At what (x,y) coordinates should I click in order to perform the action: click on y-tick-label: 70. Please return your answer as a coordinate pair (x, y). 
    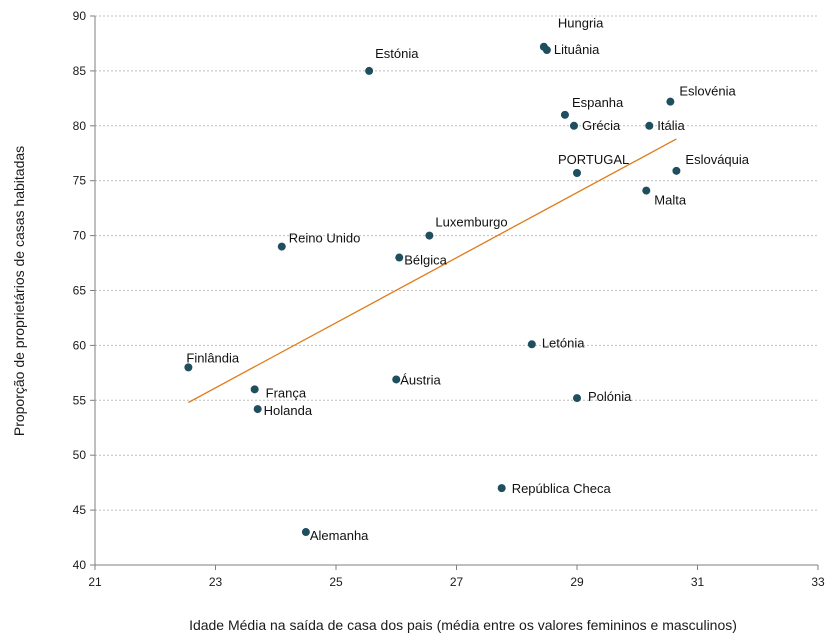
    Looking at the image, I should click on (80, 236).